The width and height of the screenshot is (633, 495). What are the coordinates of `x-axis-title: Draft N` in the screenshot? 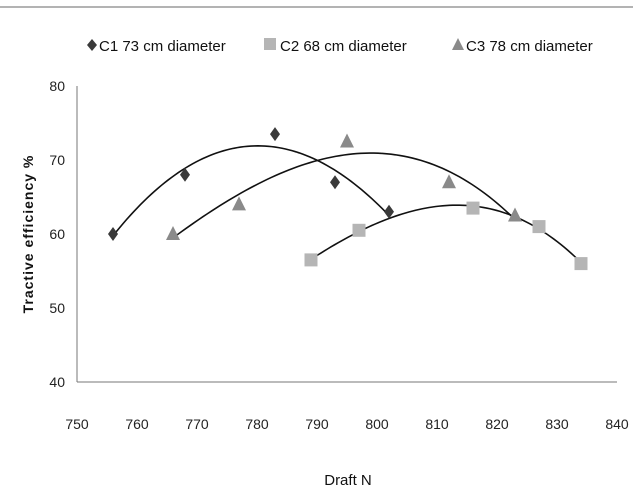 It's located at (348, 480).